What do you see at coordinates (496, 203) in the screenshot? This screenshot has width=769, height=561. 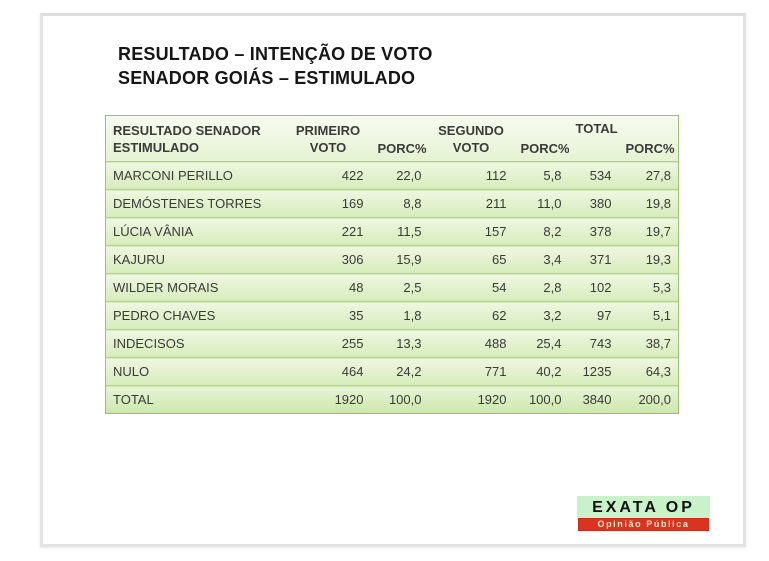 I see `value-cell: 211` at bounding box center [496, 203].